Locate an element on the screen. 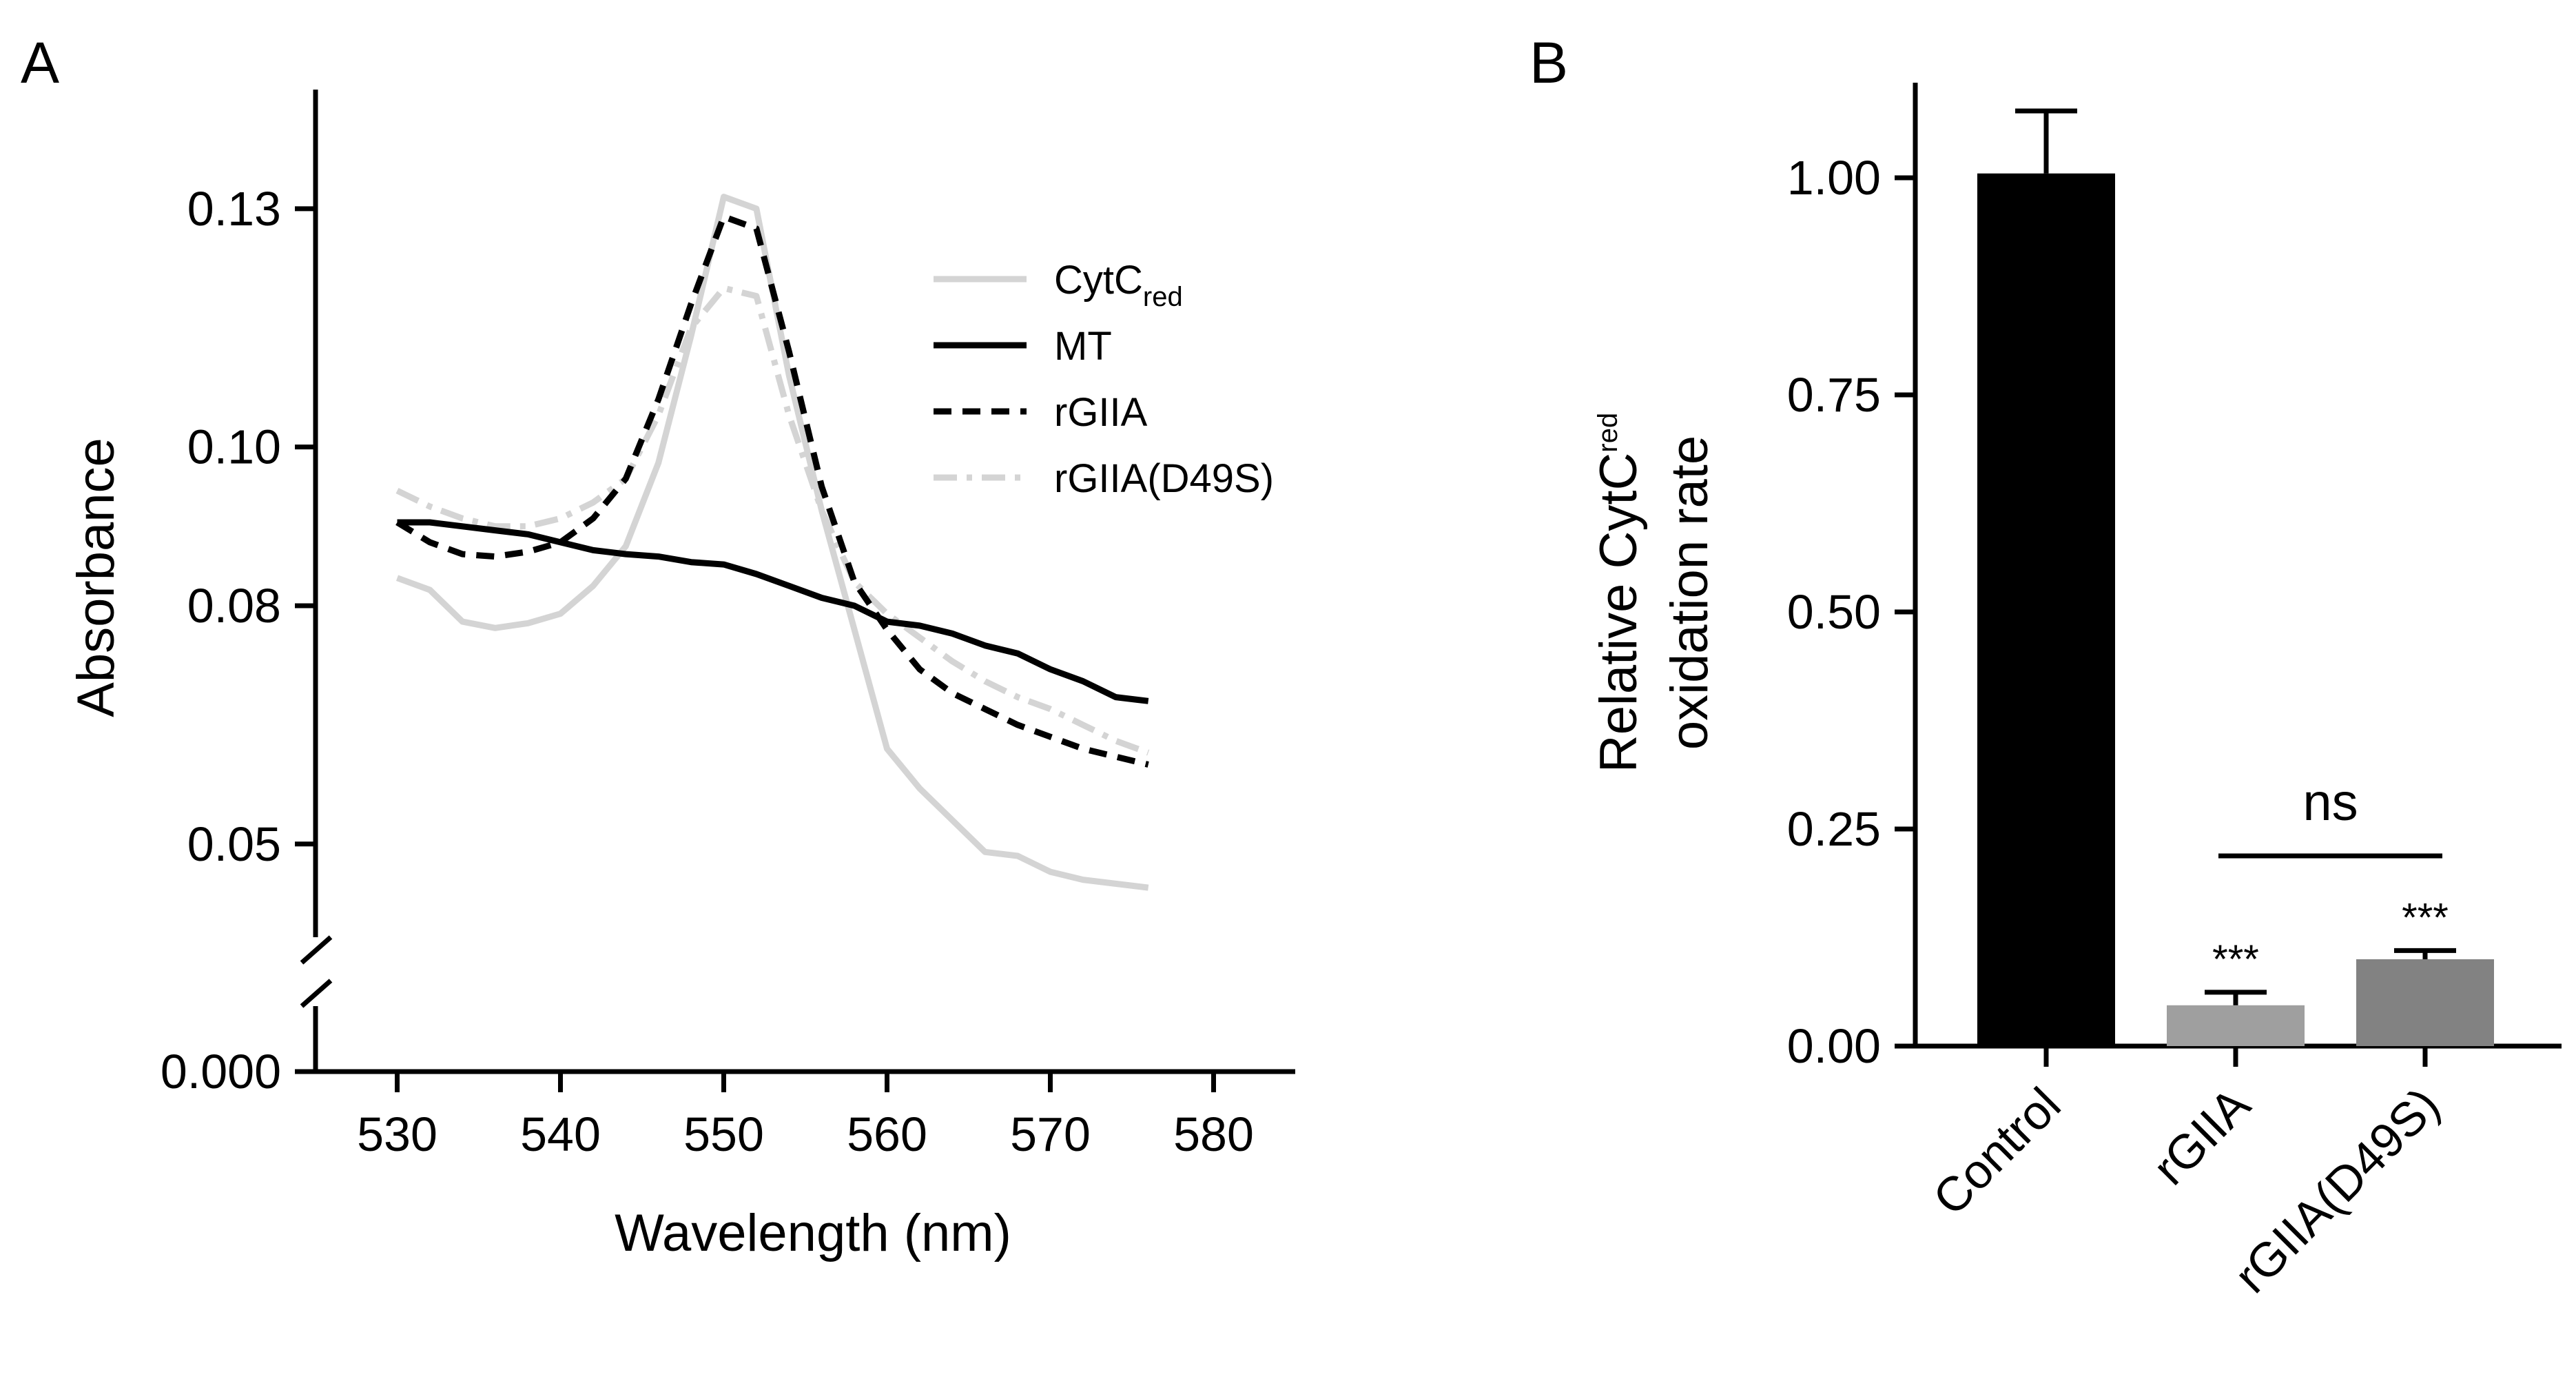  panel-a-x-tick-label: 550 is located at coordinates (723, 1134).